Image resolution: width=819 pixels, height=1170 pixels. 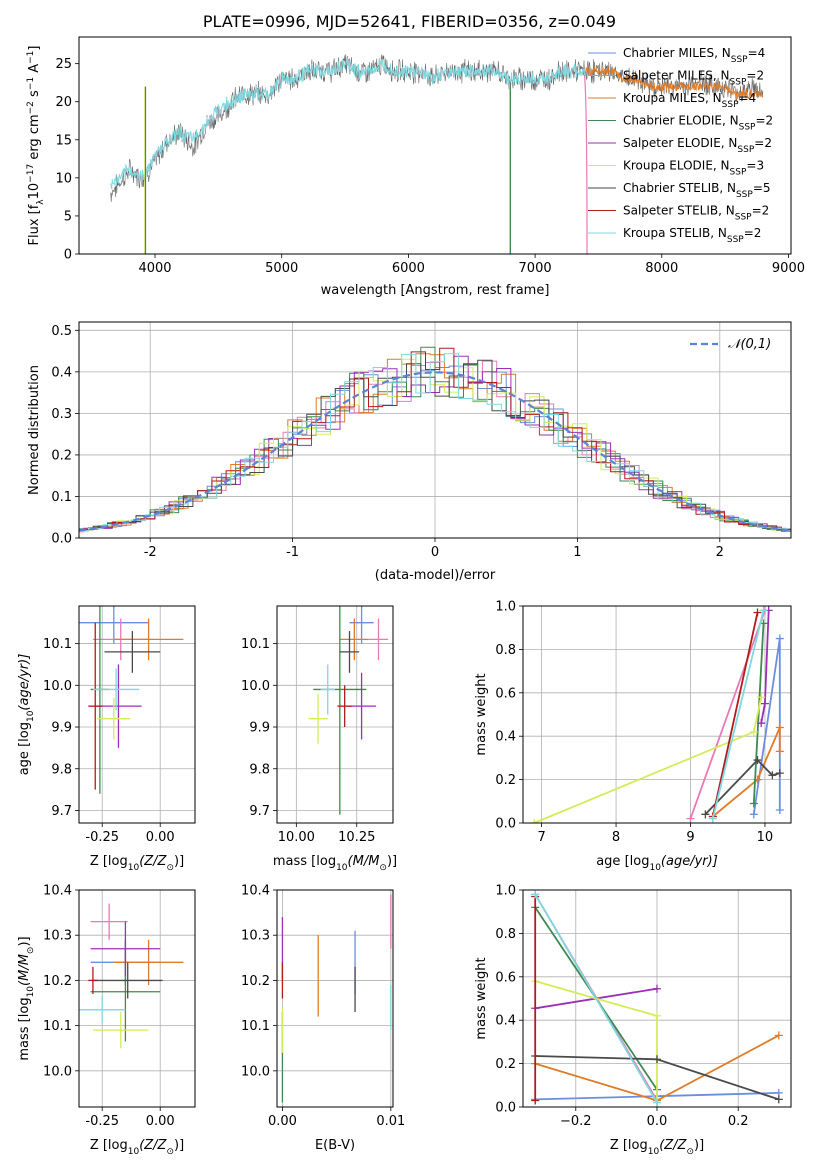 What do you see at coordinates (63, 64) in the screenshot?
I see `y-tick-label: 25` at bounding box center [63, 64].